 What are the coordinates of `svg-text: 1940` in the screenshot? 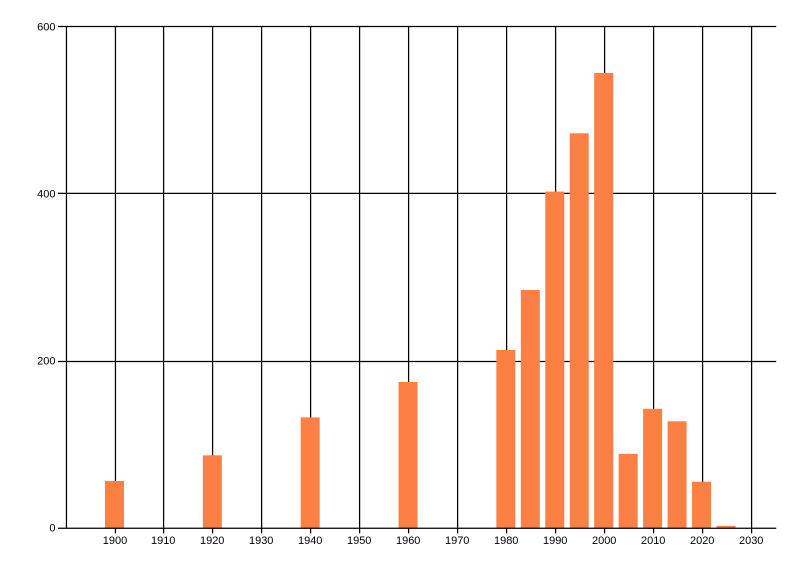 It's located at (310, 541).